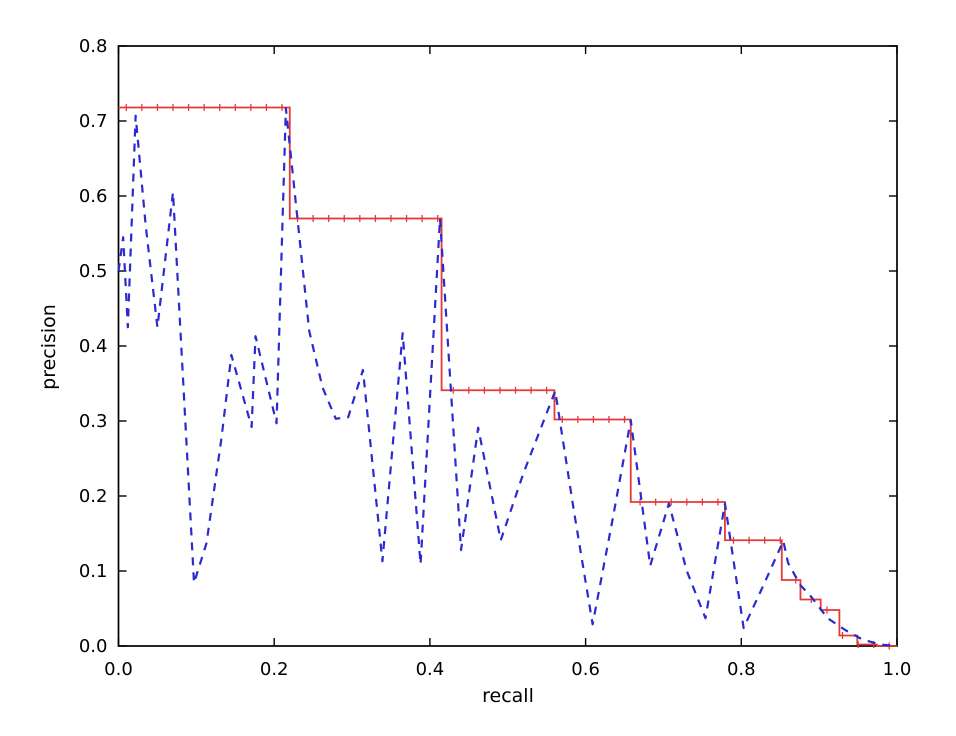  I want to click on y-tick-label: 0.2, so click(93, 496).